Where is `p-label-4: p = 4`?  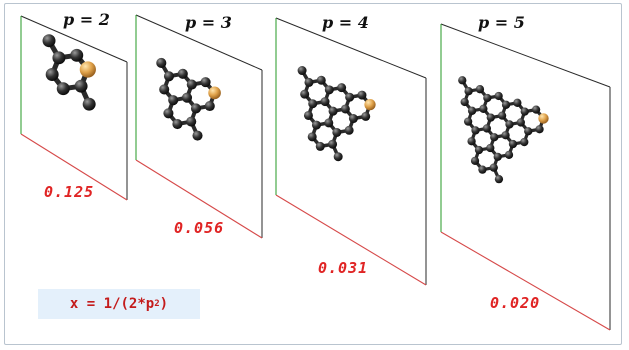 p-label-4: p = 4 is located at coordinates (345, 22).